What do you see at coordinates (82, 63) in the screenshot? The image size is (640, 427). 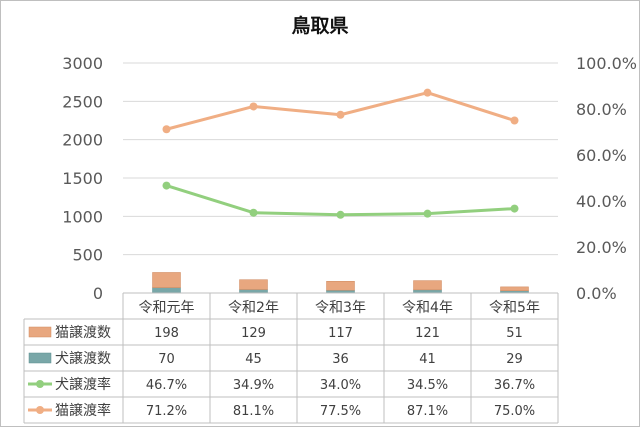 I see `y-left-tick-label: 3000` at bounding box center [82, 63].